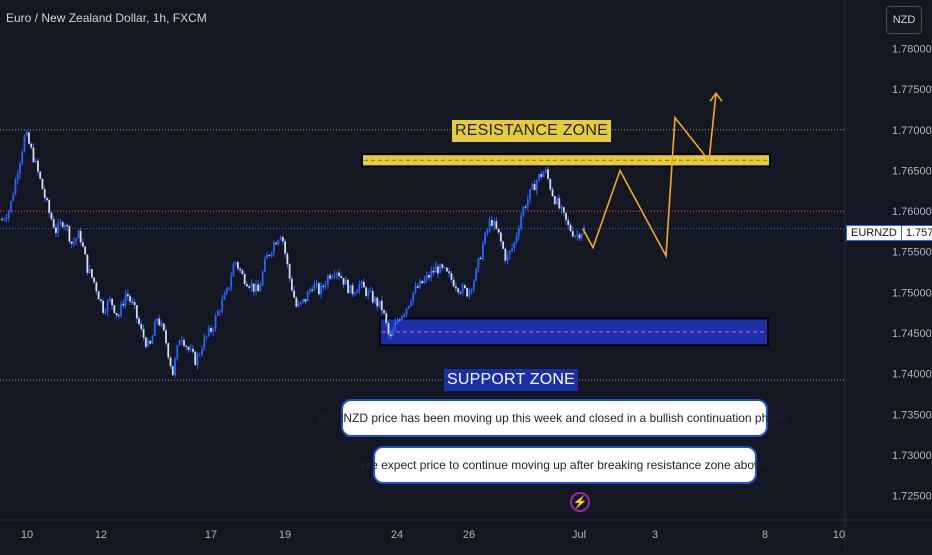  Describe the element at coordinates (904, 20) in the screenshot. I see `currency-button: NZD` at that location.